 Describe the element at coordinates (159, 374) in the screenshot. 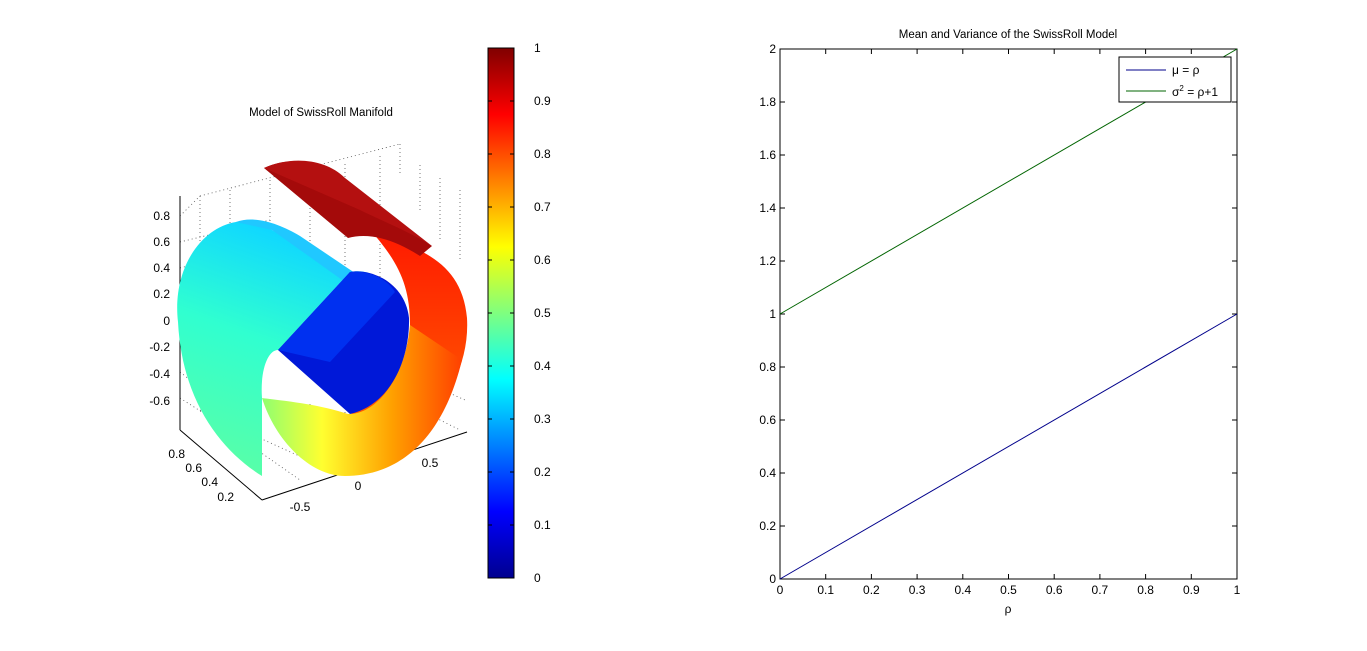

I see `surface-z-tick: -0.4` at that location.